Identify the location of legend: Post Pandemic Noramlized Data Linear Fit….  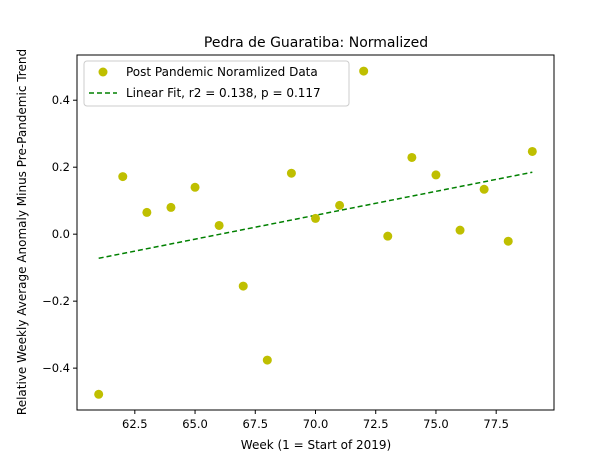
(216, 83).